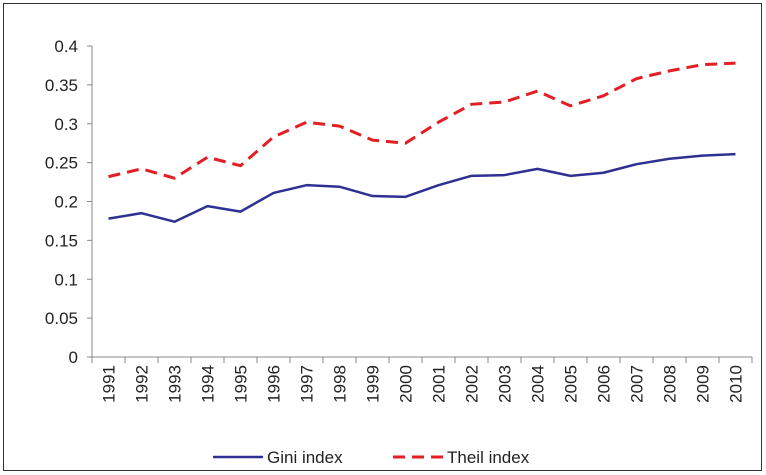 The width and height of the screenshot is (766, 475). I want to click on x-tick-label: 1995, so click(241, 384).